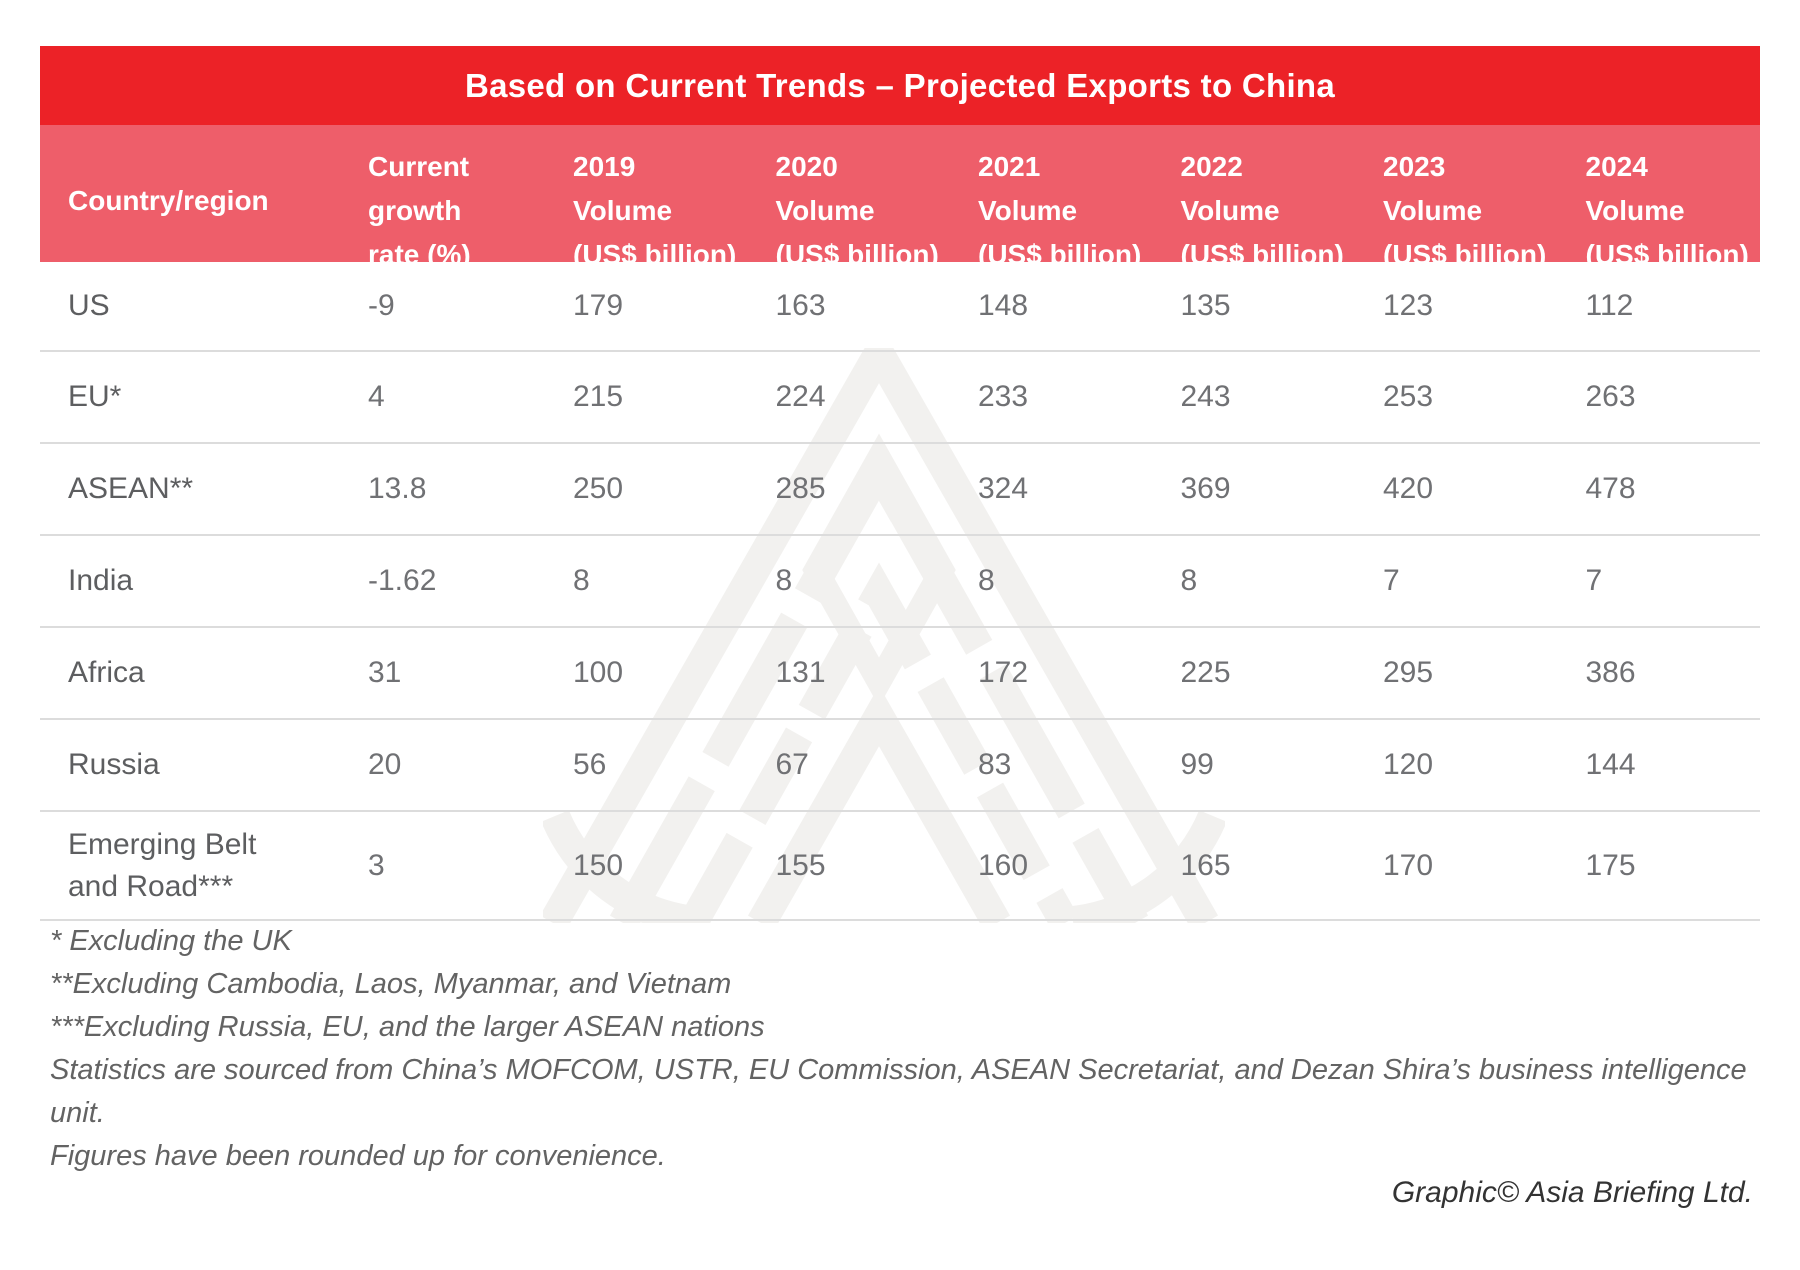 The width and height of the screenshot is (1800, 1270). Describe the element at coordinates (1408, 488) in the screenshot. I see `volume-2023-cell: 420` at that location.